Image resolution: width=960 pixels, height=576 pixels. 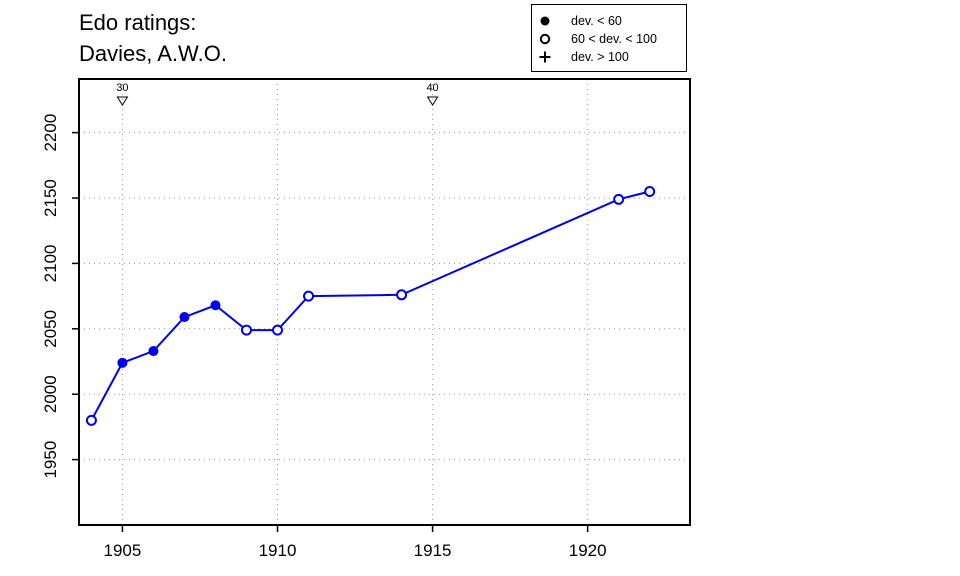 I want to click on x-tick-label: 1910, so click(x=278, y=550).